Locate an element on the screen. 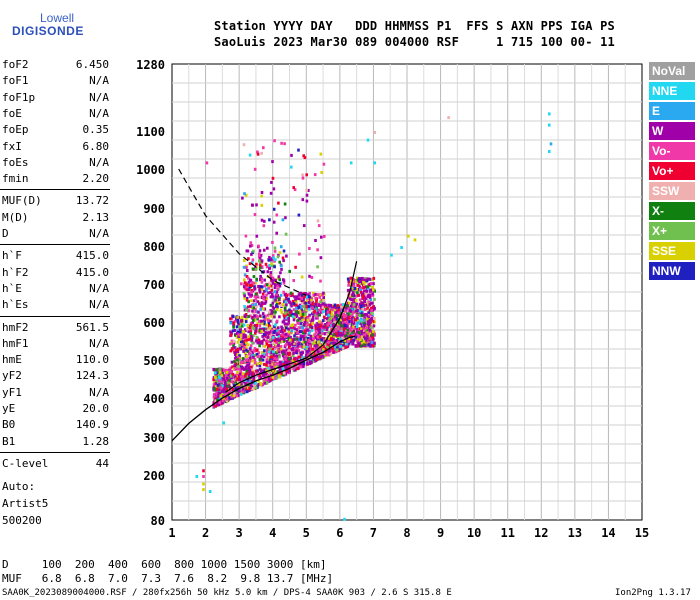 Image resolution: width=700 pixels, height=600 pixels. logo-line2: DIGISONDE is located at coordinates (48, 31).